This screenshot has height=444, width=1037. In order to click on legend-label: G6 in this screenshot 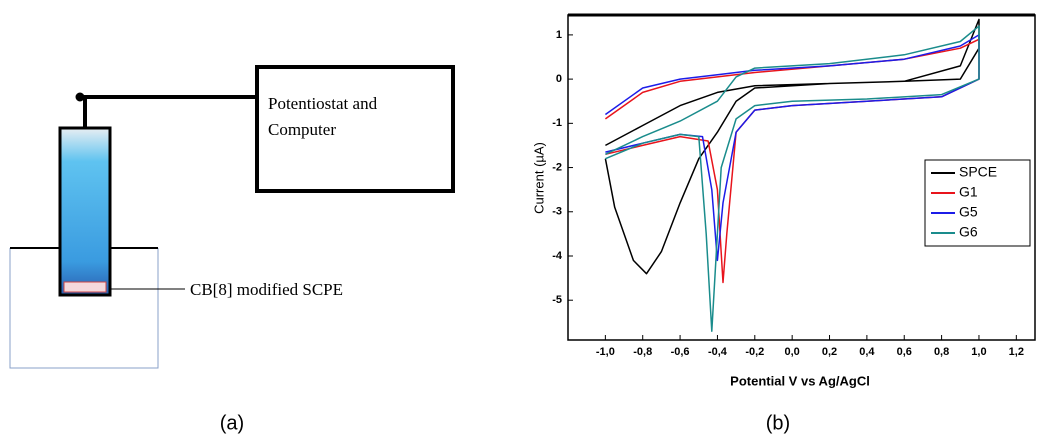, I will do `click(968, 232)`.